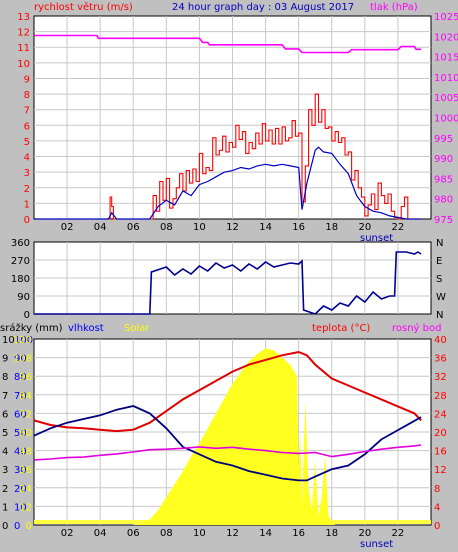 Image resolution: width=458 pixels, height=552 pixels. What do you see at coordinates (5, 470) in the screenshot?
I see `rain-tick-label: 3` at bounding box center [5, 470].